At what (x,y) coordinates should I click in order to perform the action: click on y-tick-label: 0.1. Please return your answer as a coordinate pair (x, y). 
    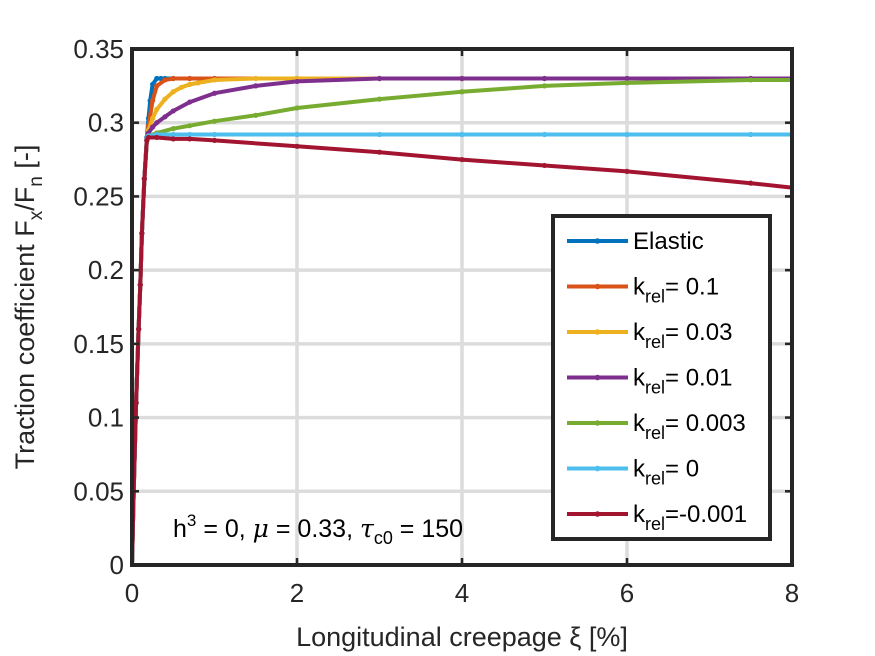
    Looking at the image, I should click on (106, 418).